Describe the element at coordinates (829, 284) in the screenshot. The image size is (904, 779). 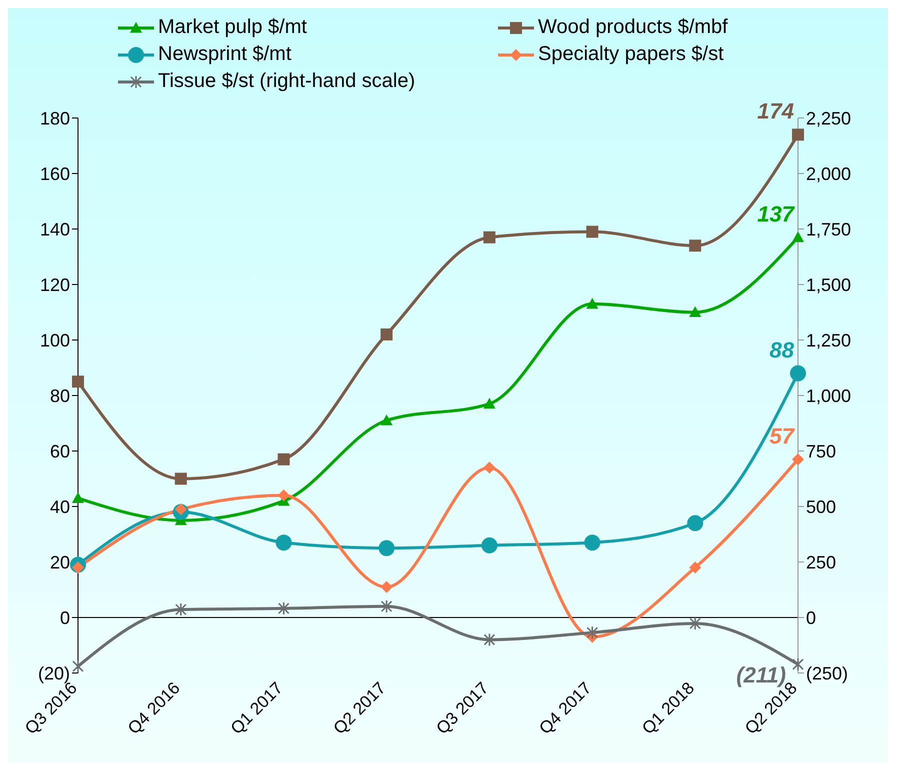
I see `y2-tick-label: 1,500` at that location.